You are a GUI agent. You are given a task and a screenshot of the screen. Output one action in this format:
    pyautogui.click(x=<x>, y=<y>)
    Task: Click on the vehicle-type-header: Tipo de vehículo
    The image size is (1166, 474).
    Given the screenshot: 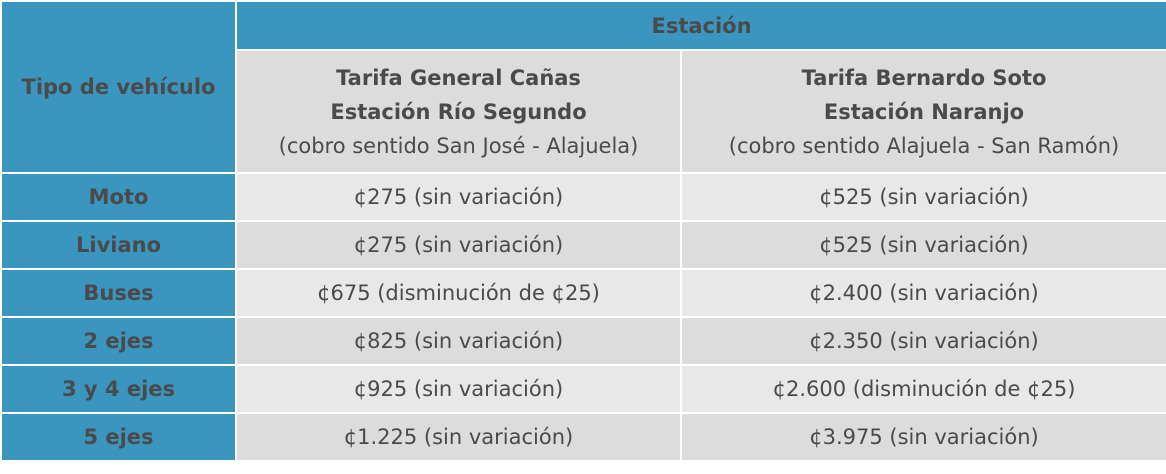 What is the action you would take?
    pyautogui.click(x=118, y=87)
    